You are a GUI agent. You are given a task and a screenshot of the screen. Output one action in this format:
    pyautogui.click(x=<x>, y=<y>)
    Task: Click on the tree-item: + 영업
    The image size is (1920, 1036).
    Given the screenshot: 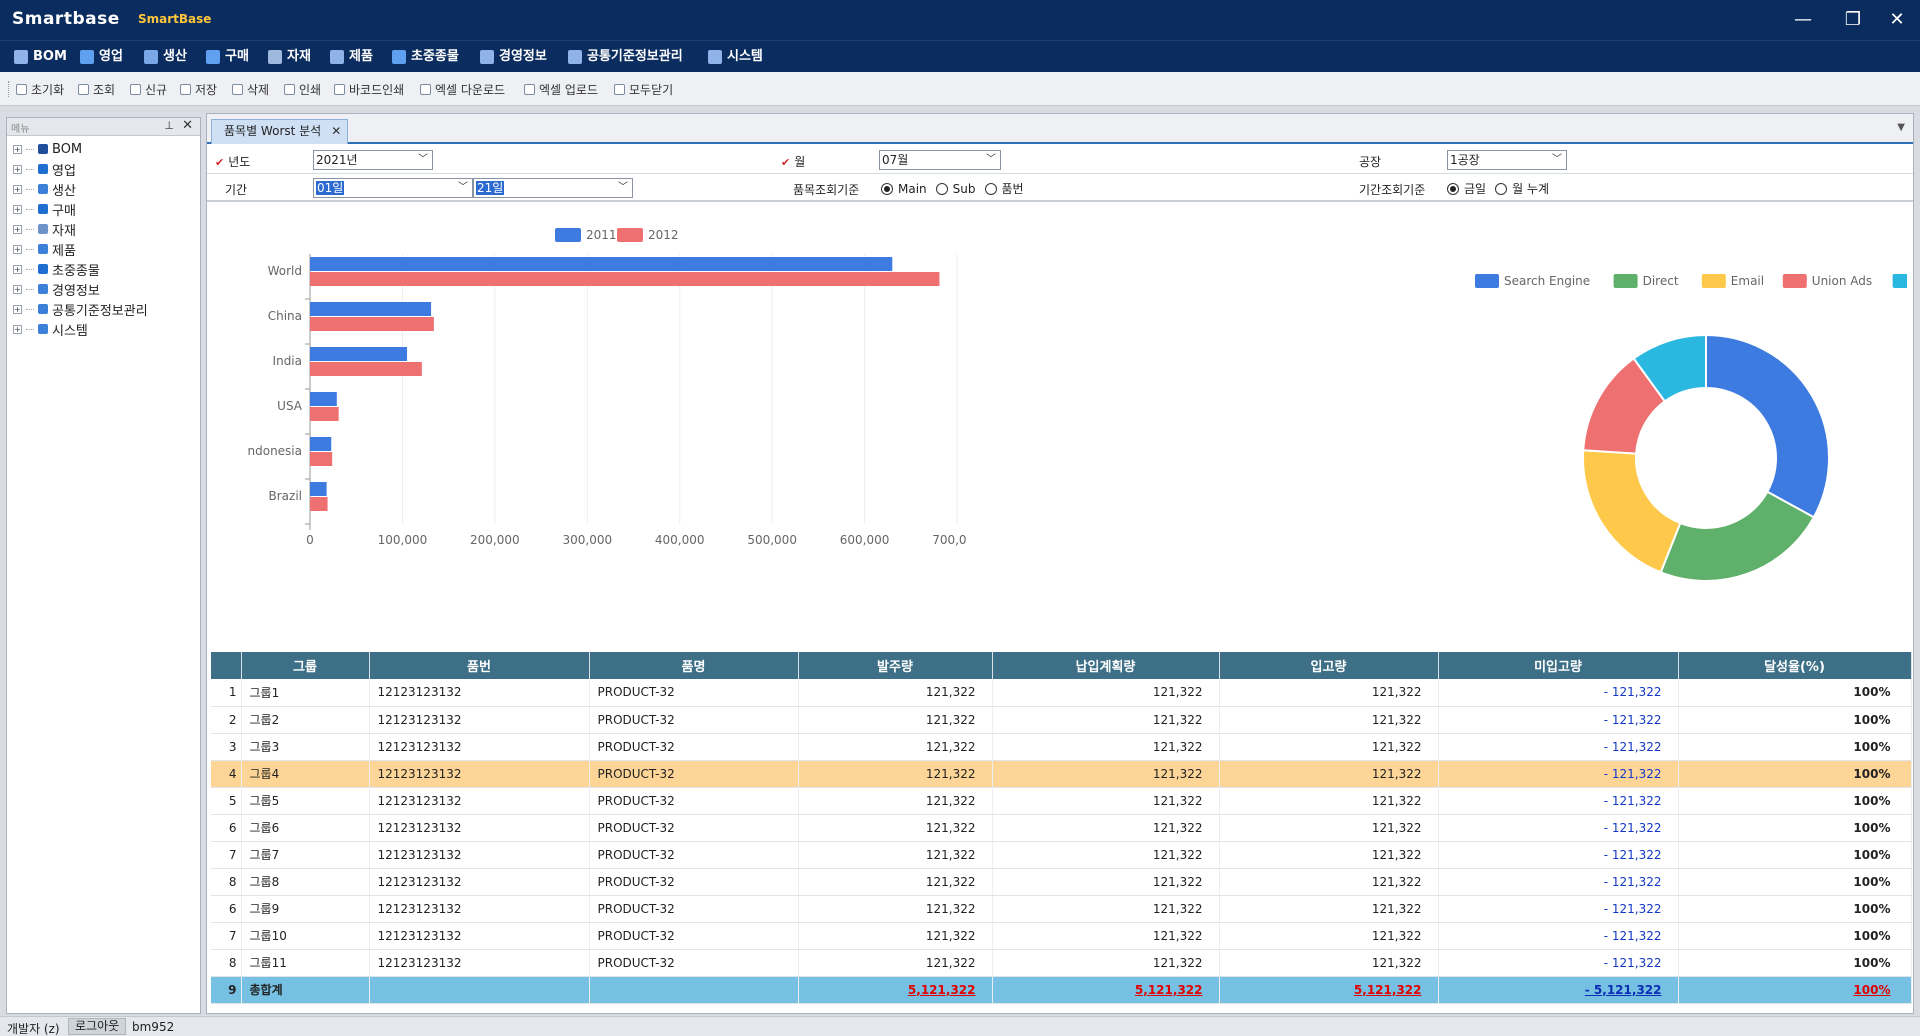 What is the action you would take?
    pyautogui.click(x=44, y=169)
    